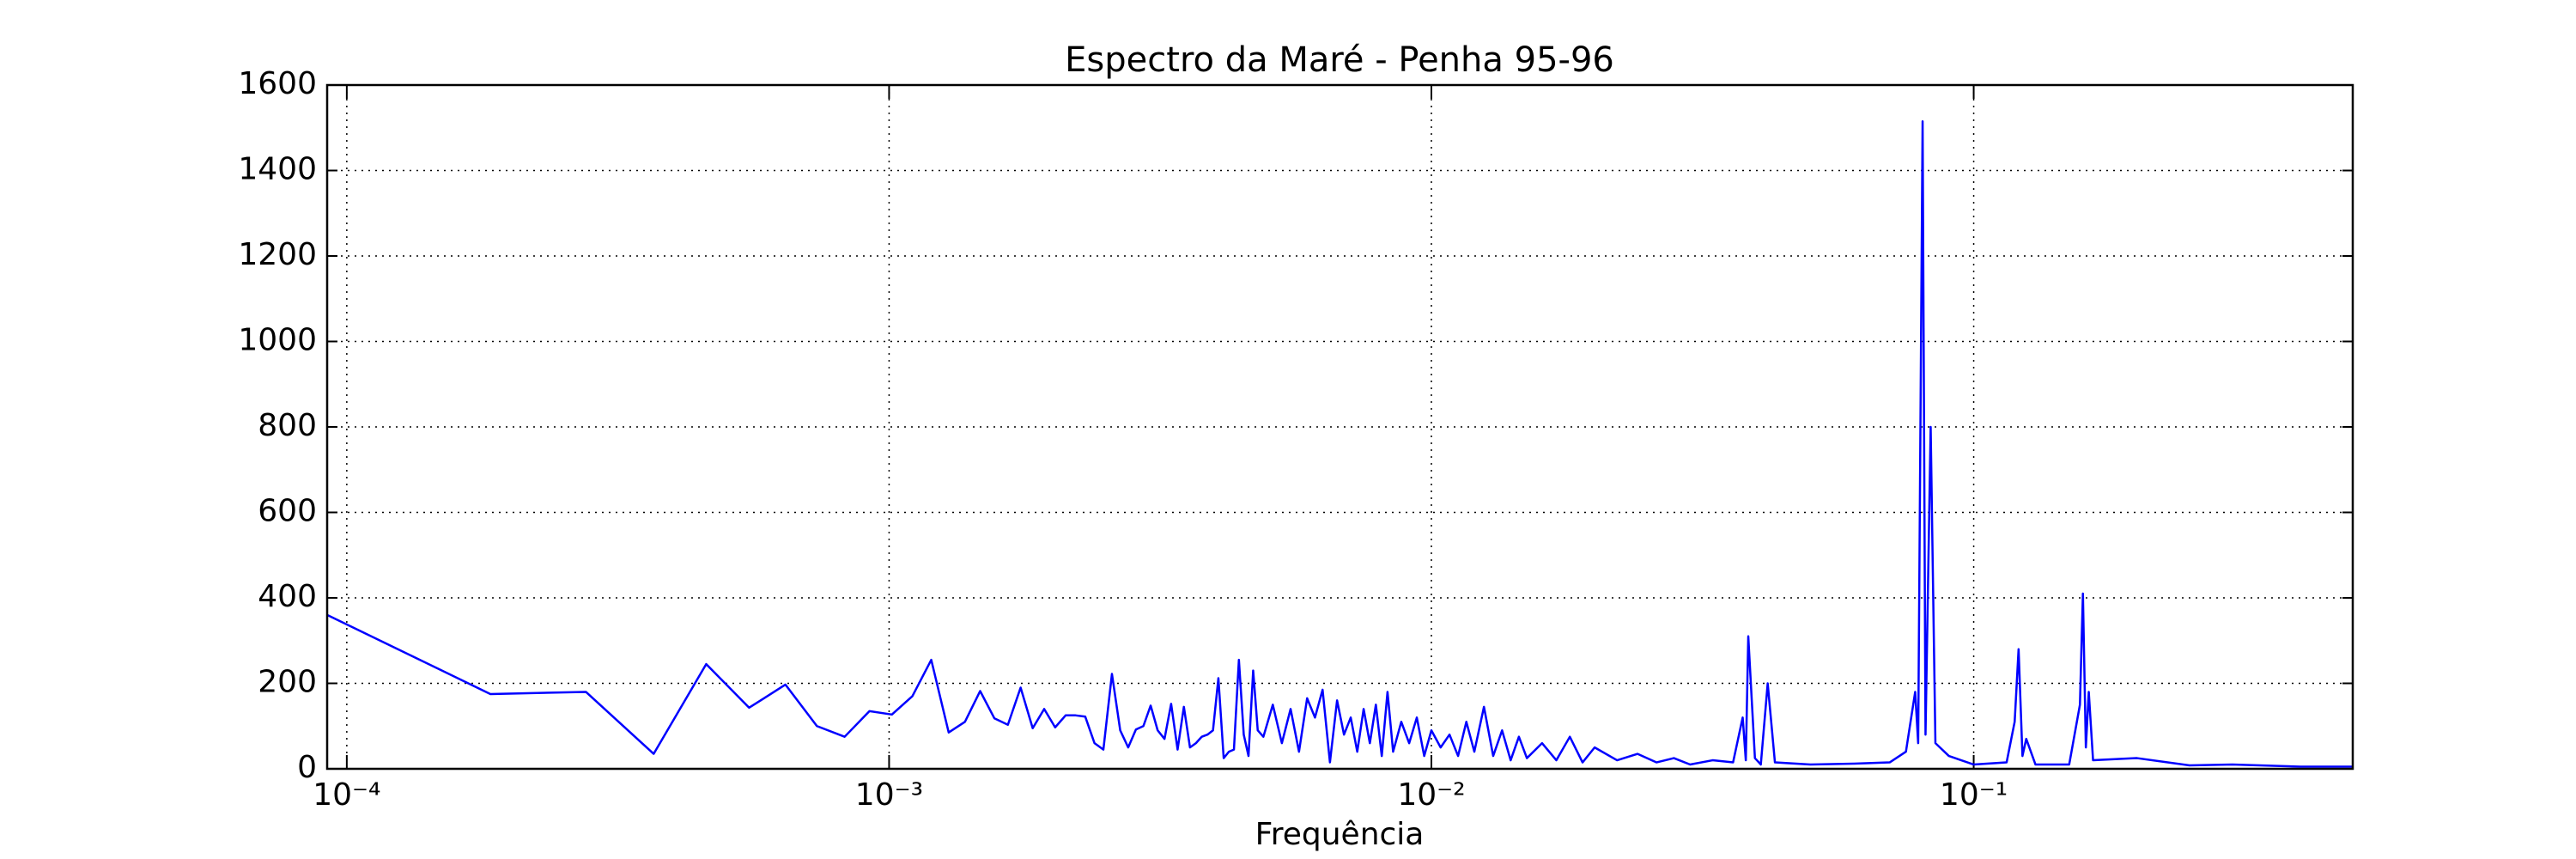 The width and height of the screenshot is (2576, 859). Describe the element at coordinates (889, 795) in the screenshot. I see `x-tick-label: 10⁻³` at that location.